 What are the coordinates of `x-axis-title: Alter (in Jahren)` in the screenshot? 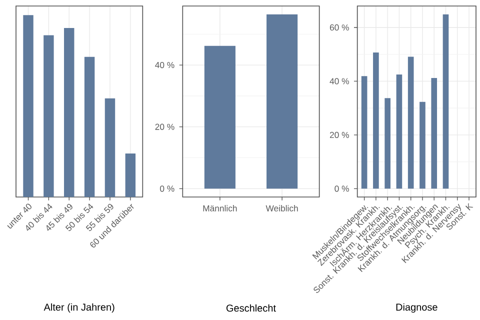 It's located at (79, 308).